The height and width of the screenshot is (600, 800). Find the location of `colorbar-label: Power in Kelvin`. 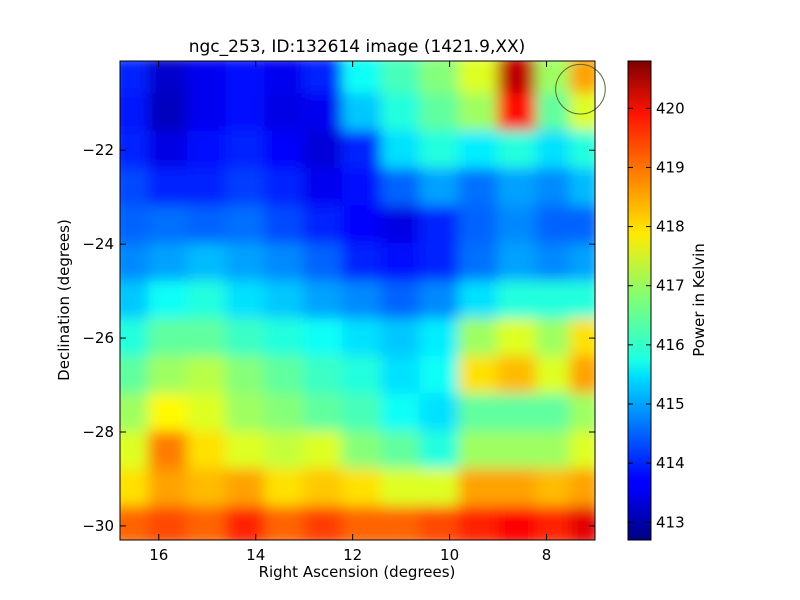

colorbar-label: Power in Kelvin is located at coordinates (699, 300).